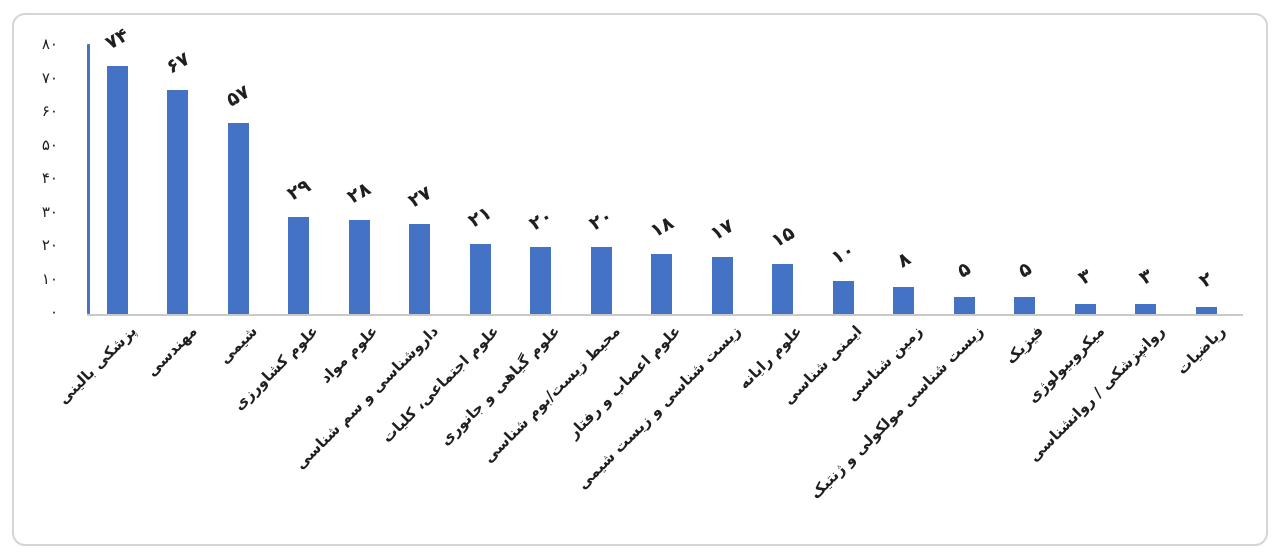  I want to click on y-axis-tick-label: ۱۰, so click(49, 278).